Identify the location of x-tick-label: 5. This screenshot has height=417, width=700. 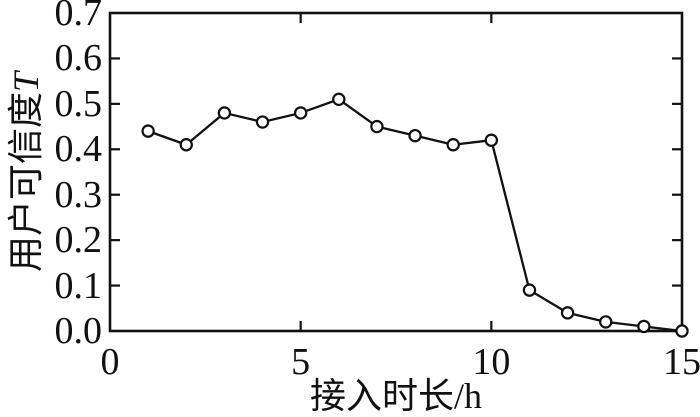
(301, 362).